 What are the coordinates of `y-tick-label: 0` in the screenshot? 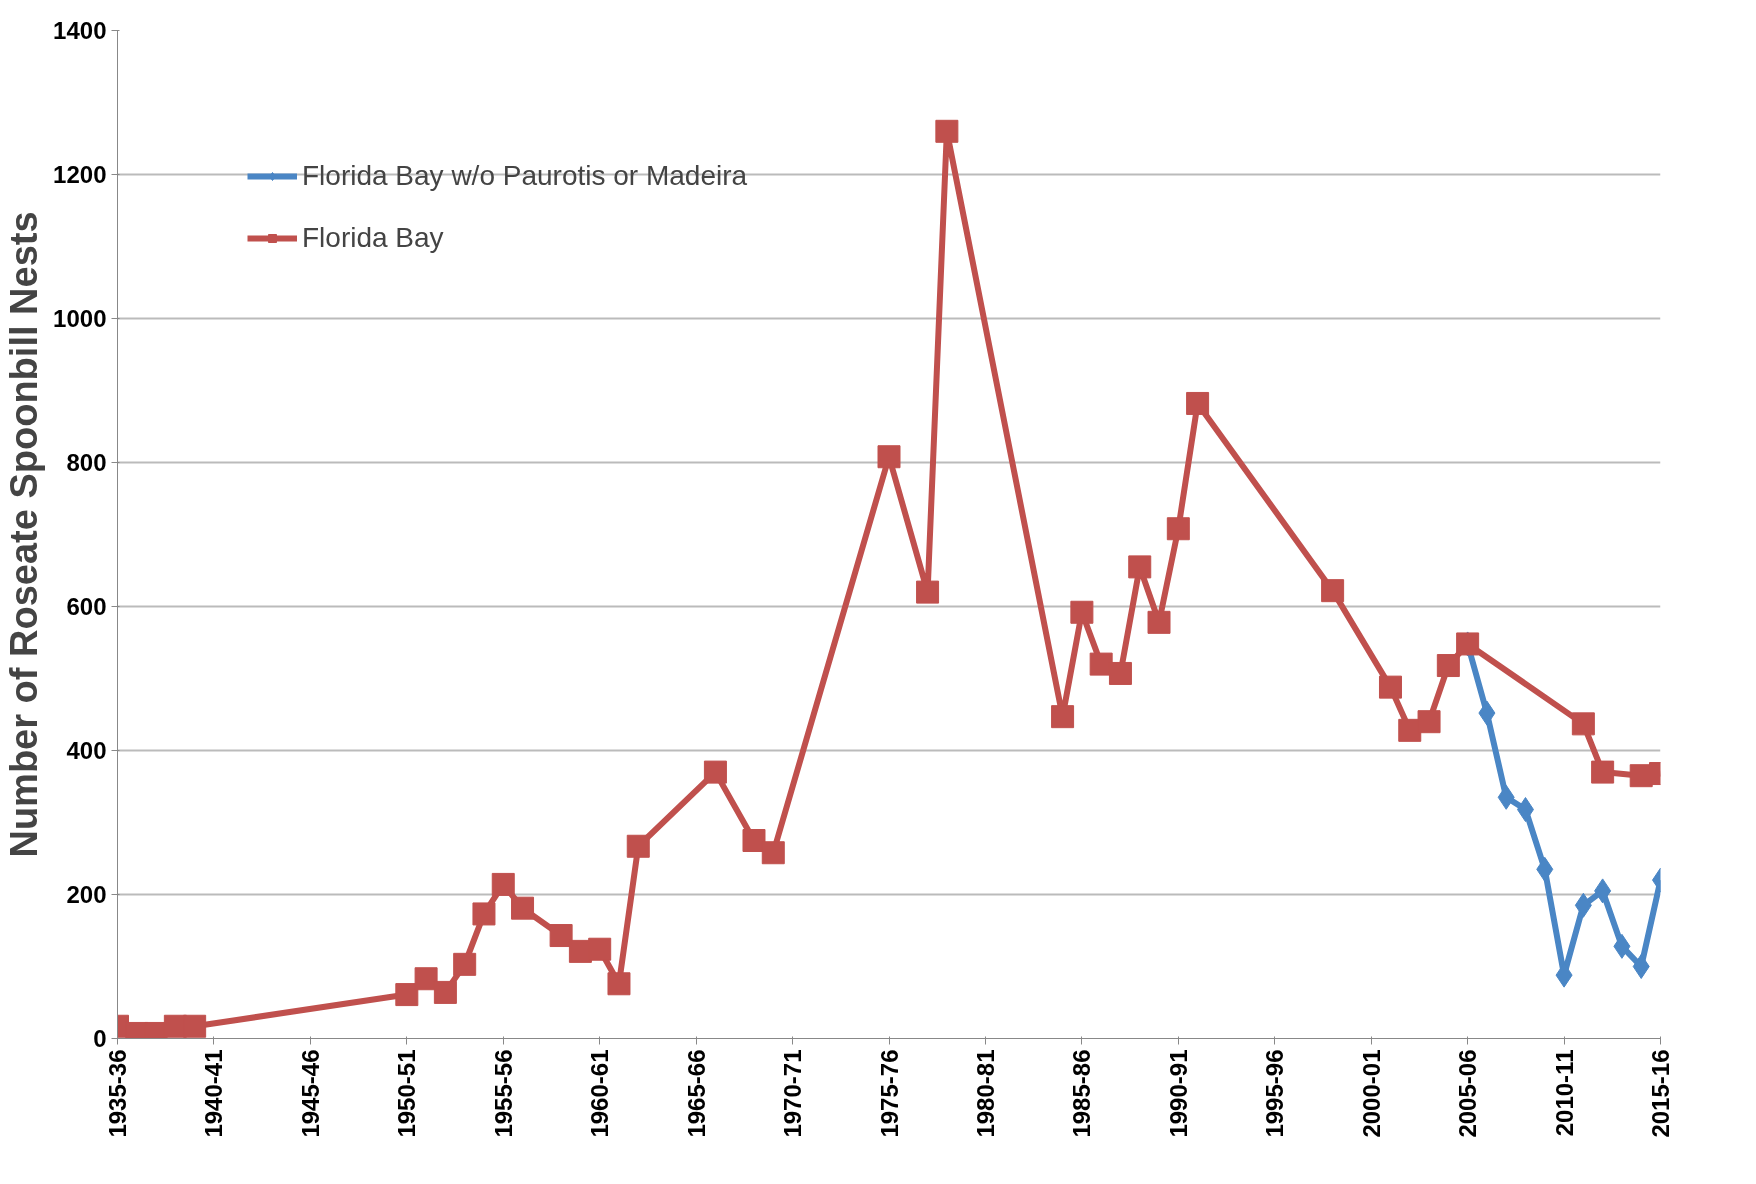 It's located at (100, 1038).